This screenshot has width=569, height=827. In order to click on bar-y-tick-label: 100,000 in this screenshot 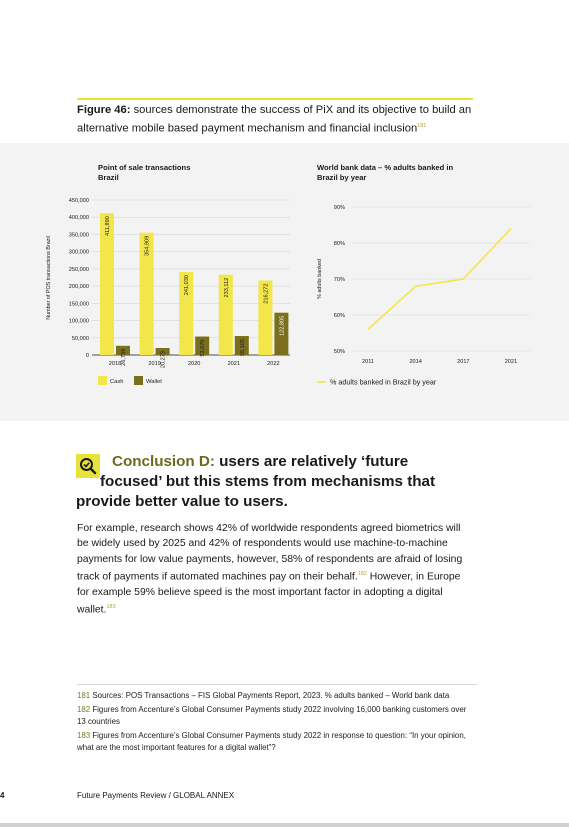, I will do `click(79, 322)`.